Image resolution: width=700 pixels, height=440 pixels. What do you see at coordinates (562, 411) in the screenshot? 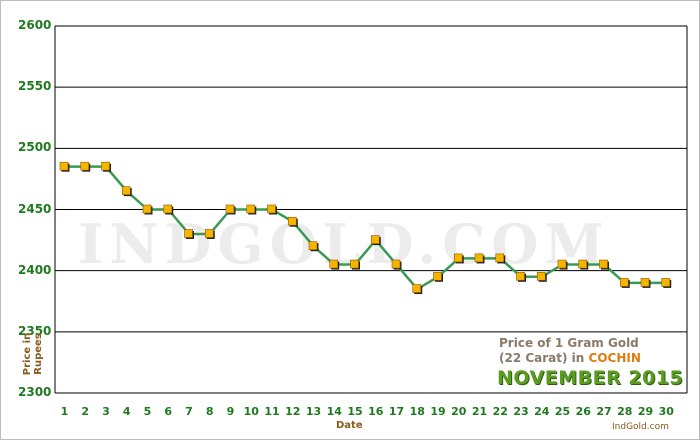
I see `x-tick-label: 25` at bounding box center [562, 411].